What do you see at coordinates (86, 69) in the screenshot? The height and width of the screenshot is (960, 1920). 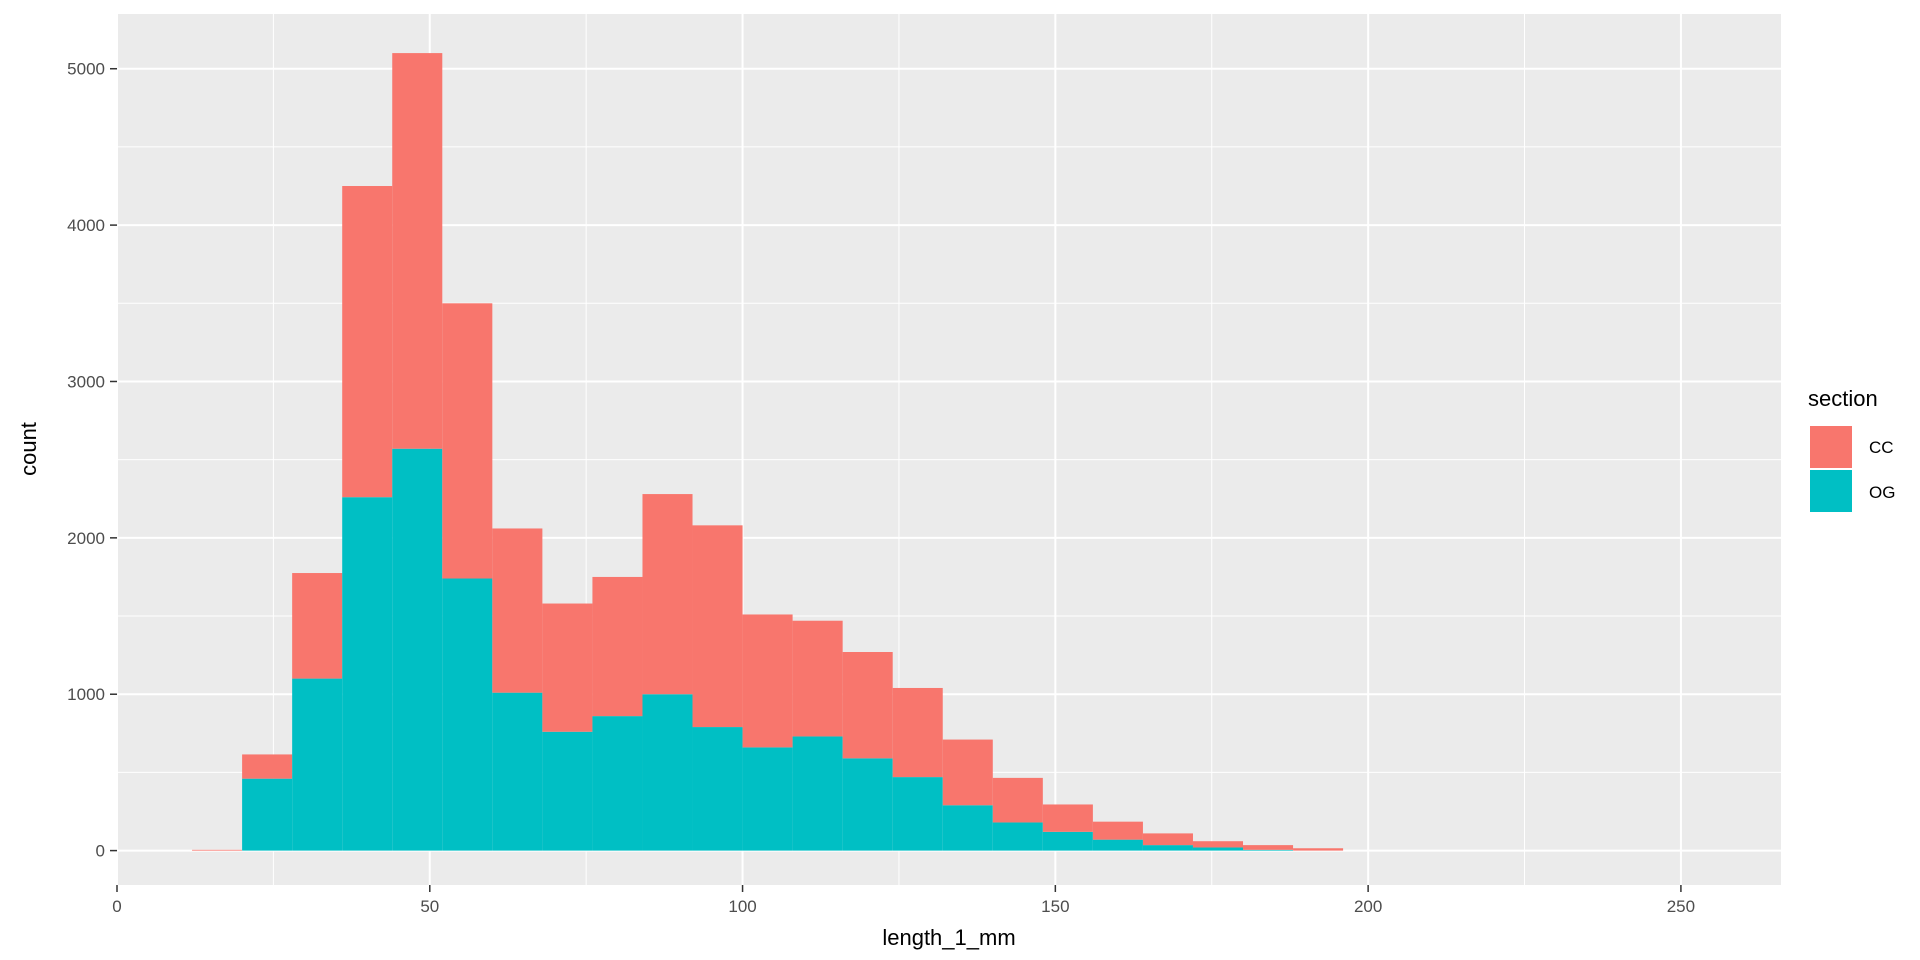 I see `y-tick-label: 5000` at bounding box center [86, 69].